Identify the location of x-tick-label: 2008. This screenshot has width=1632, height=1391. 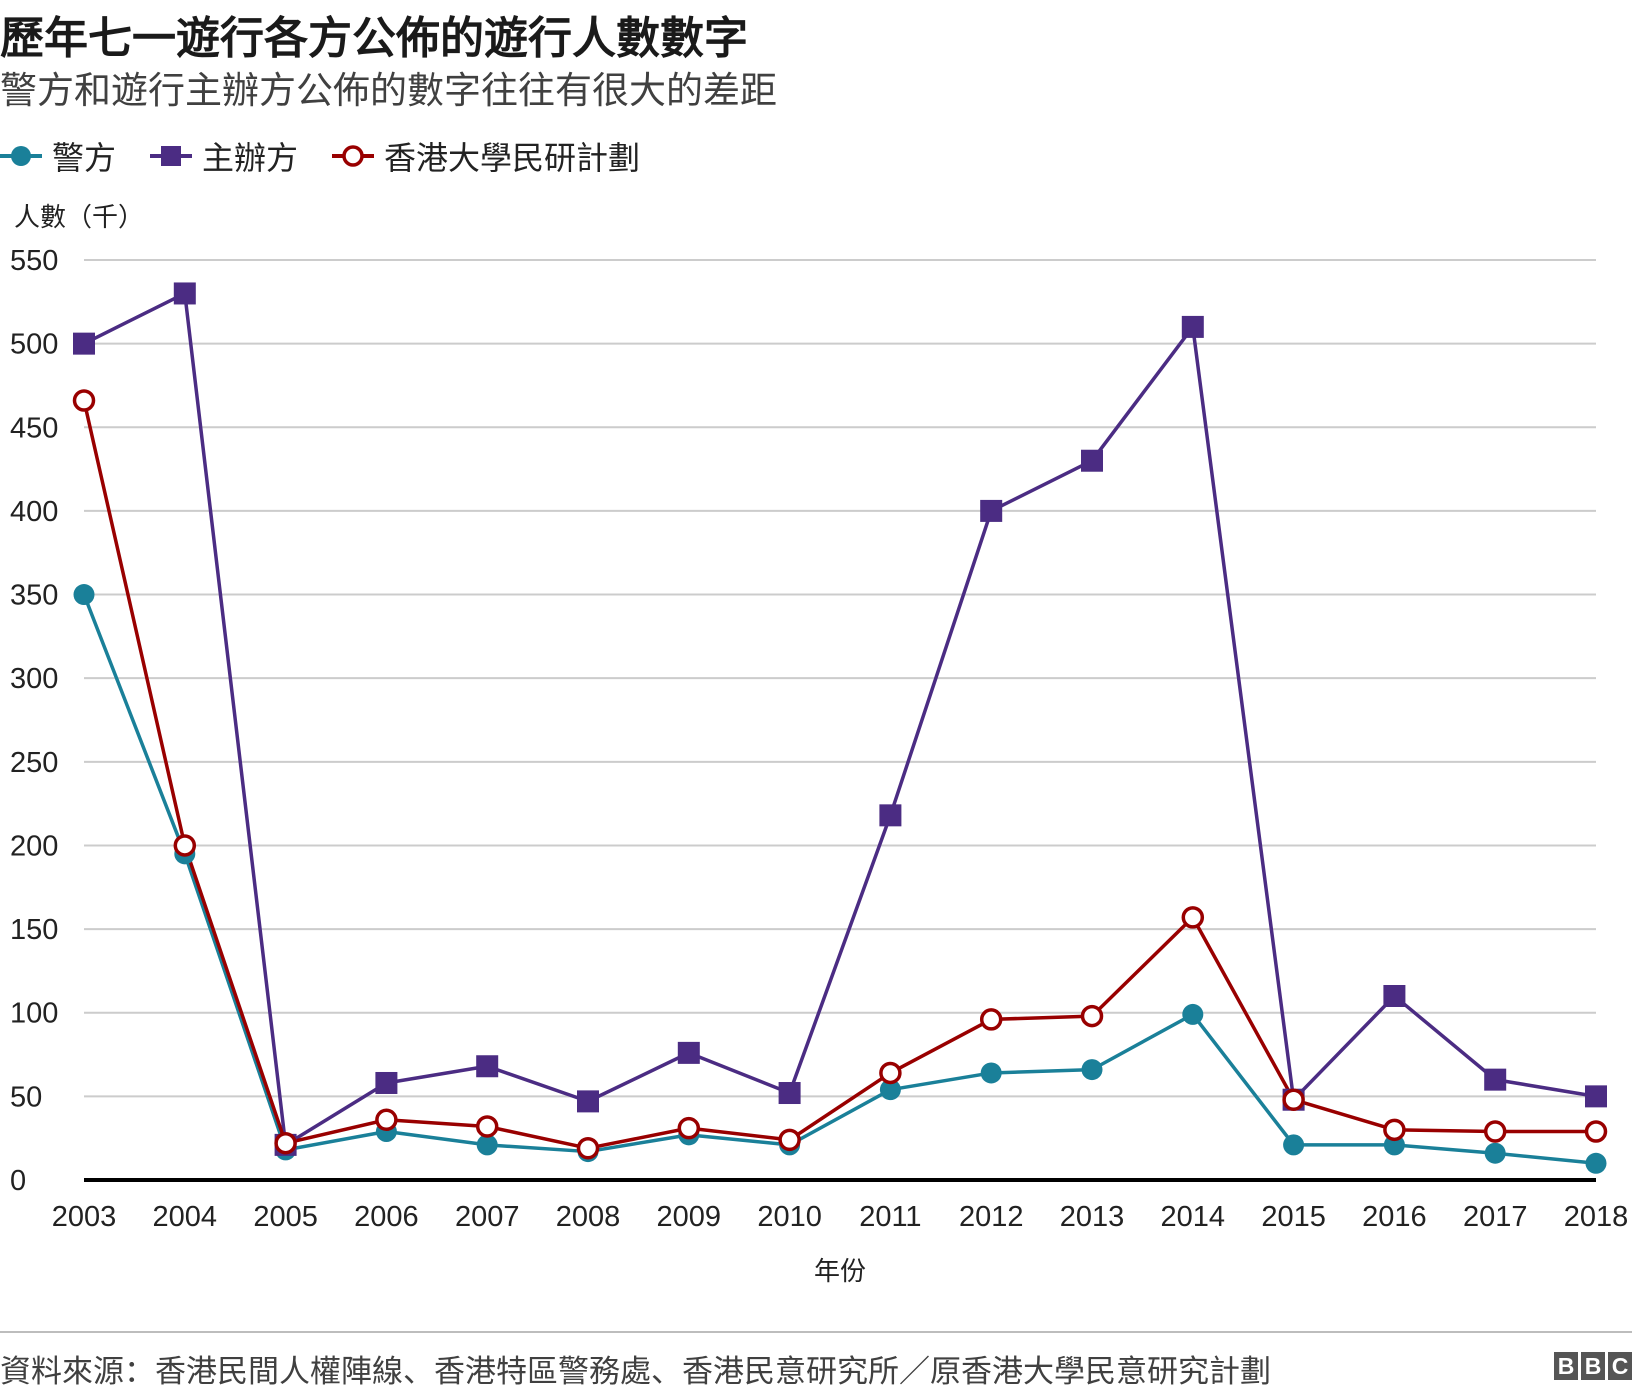
(588, 1217).